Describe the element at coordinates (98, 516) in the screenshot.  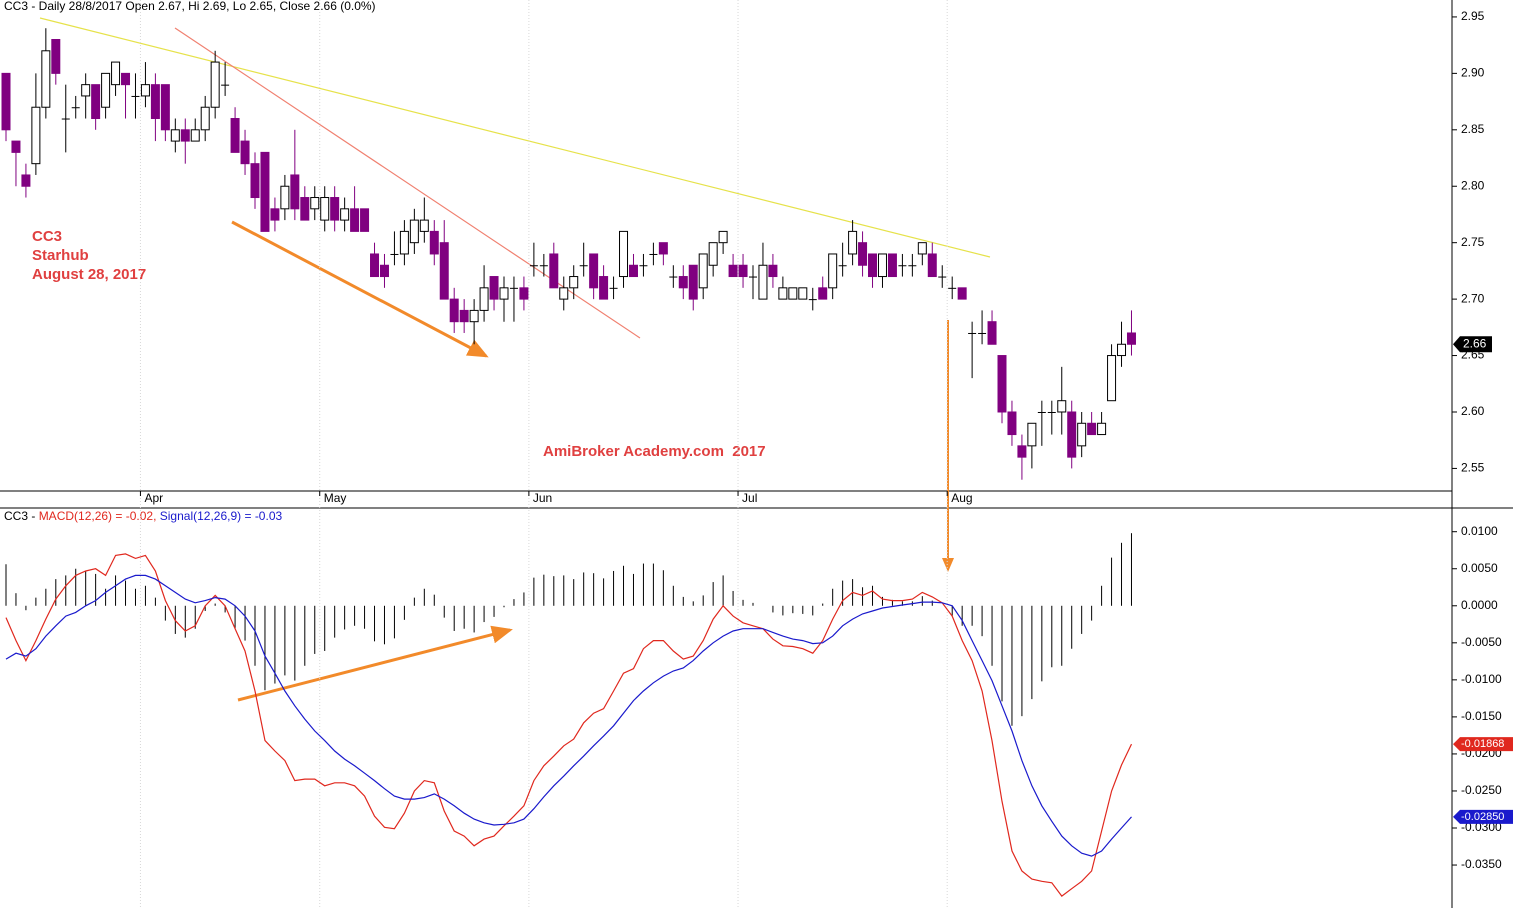
I see `legend-entry: MACD(12,26) = -0.02,` at that location.